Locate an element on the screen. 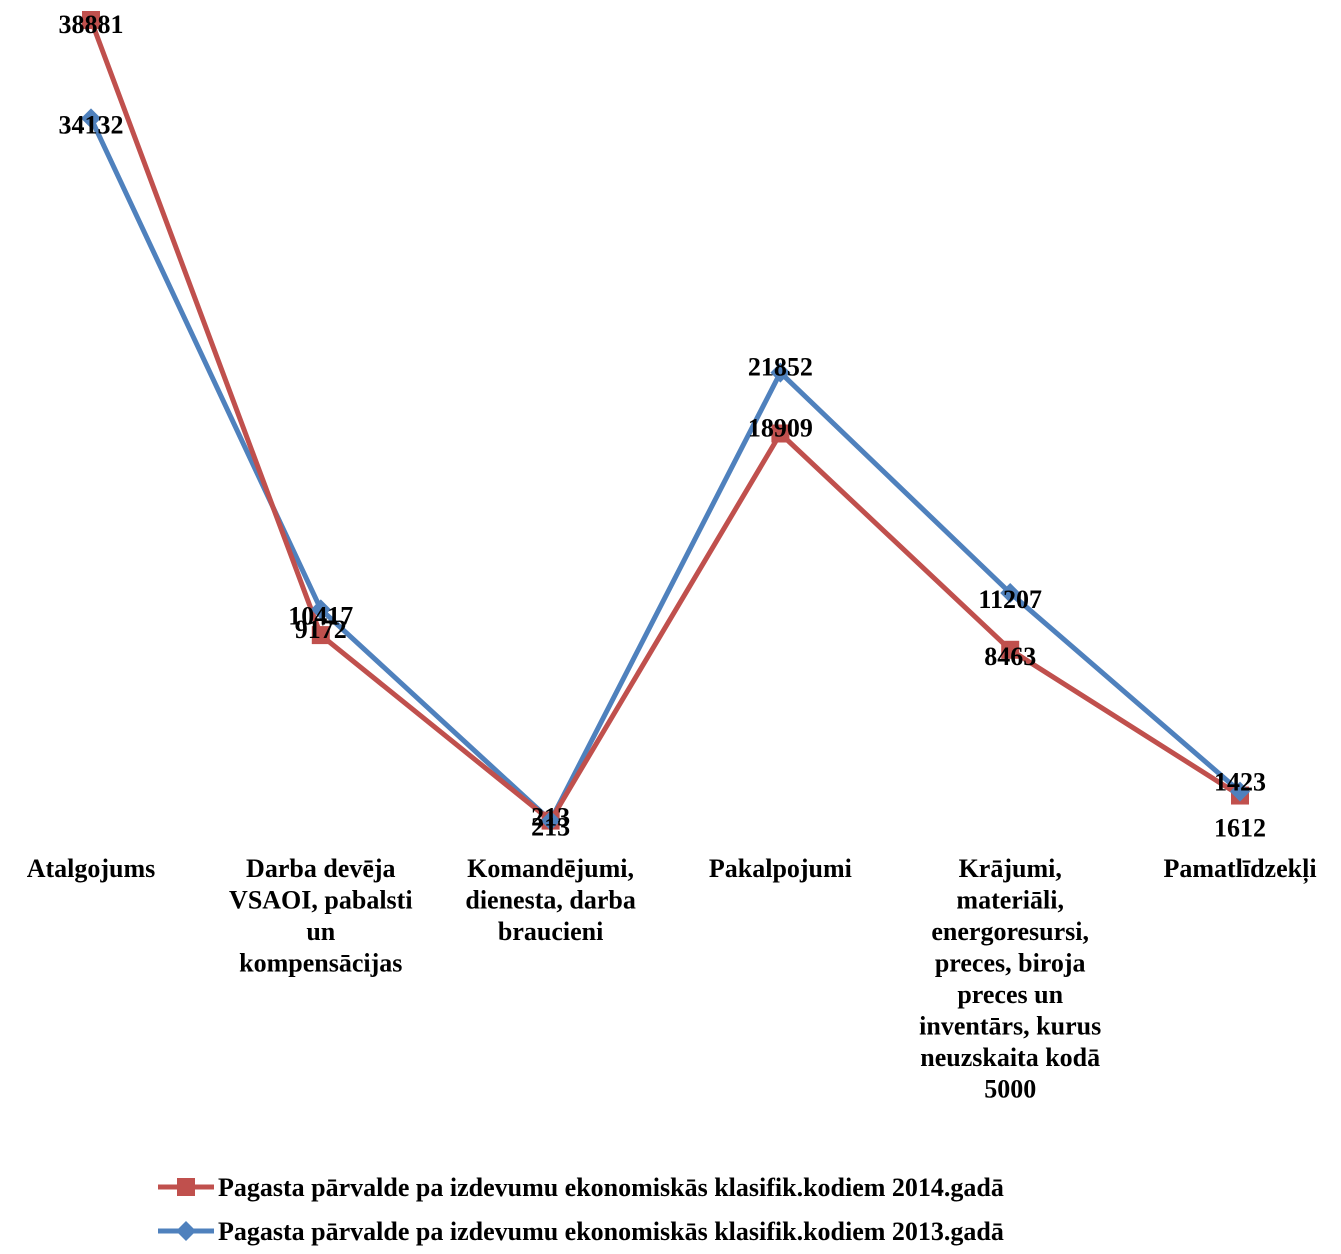 This screenshot has width=1341, height=1254. series-1-data-label-3: 21852 is located at coordinates (780, 367).